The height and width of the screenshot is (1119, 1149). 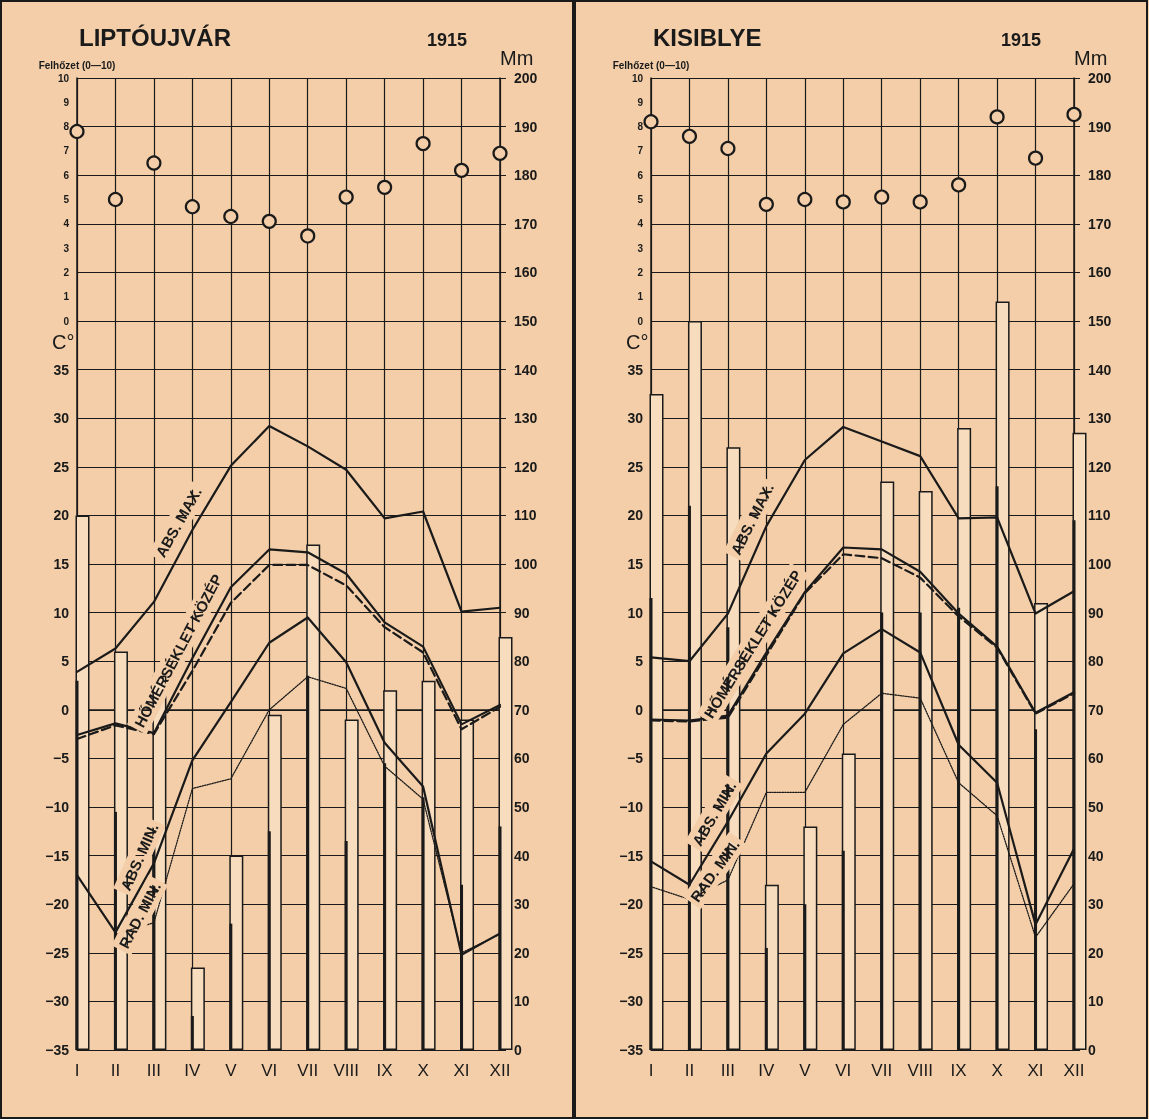 What do you see at coordinates (1100, 272) in the screenshot?
I see `y2-tick-label: 160` at bounding box center [1100, 272].